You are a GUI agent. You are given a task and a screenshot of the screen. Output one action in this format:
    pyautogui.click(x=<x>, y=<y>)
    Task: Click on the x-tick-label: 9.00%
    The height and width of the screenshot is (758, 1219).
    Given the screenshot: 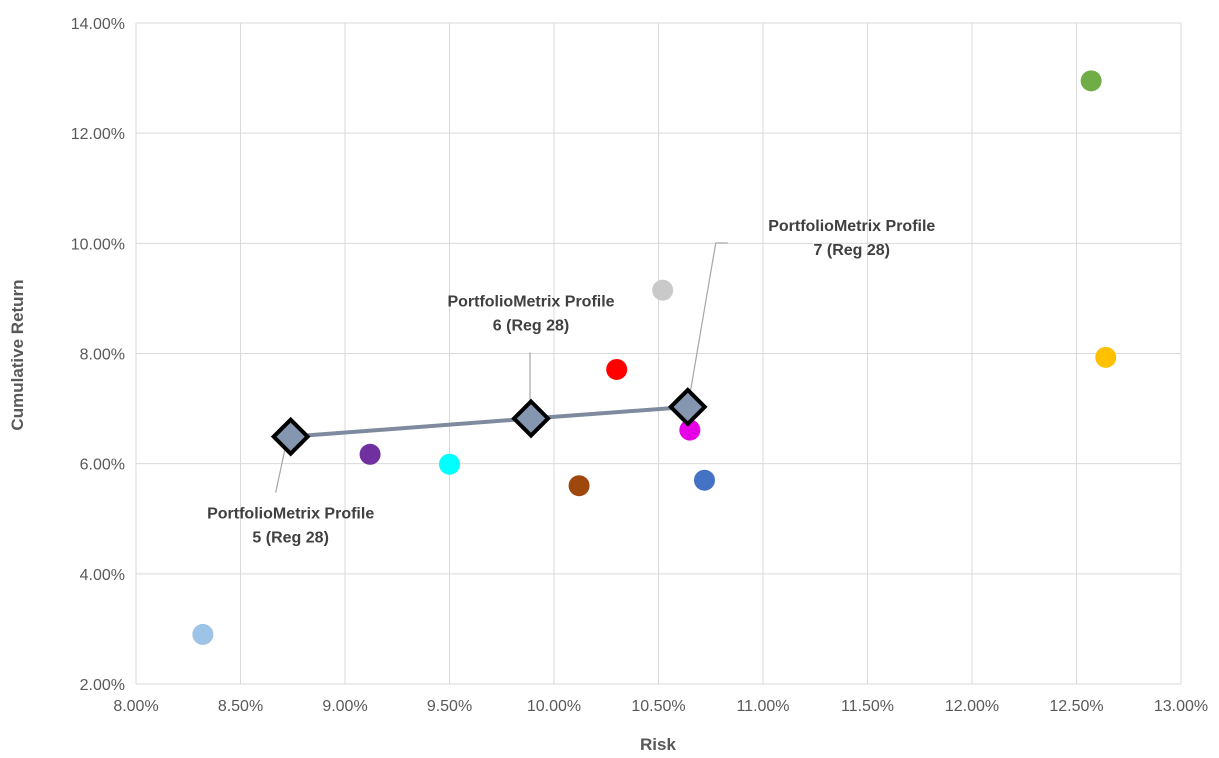 What is the action you would take?
    pyautogui.click(x=344, y=706)
    